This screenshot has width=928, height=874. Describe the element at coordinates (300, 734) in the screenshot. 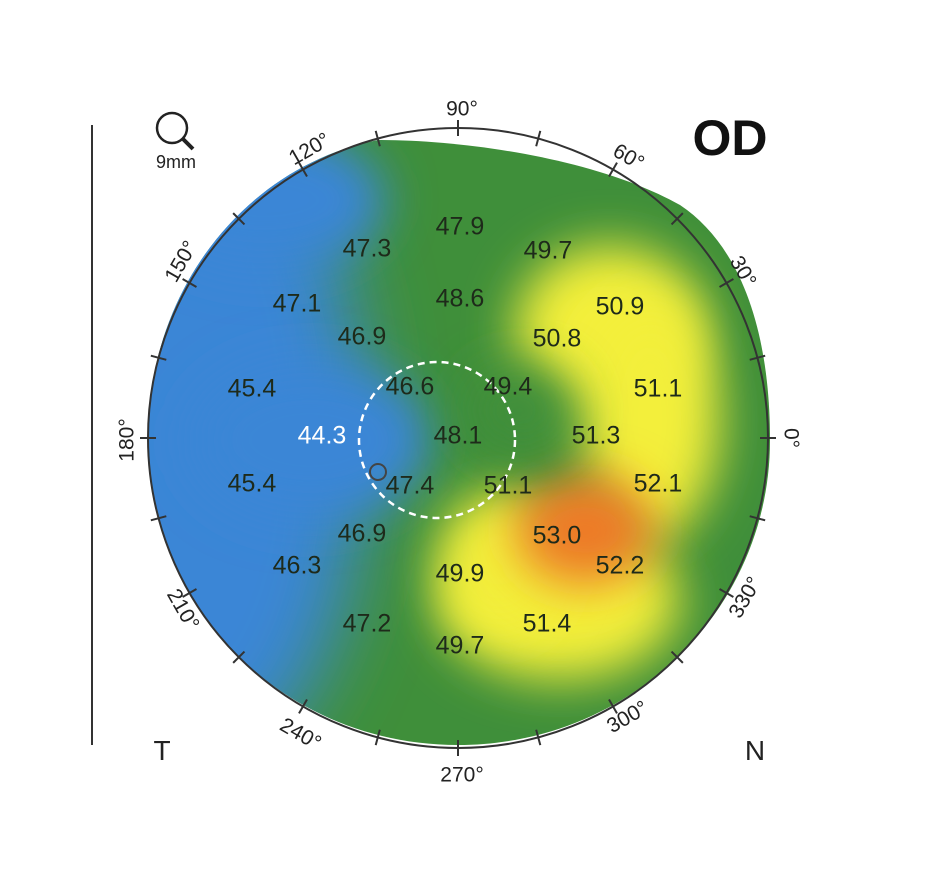

I see `angle-label-7: 240°` at that location.